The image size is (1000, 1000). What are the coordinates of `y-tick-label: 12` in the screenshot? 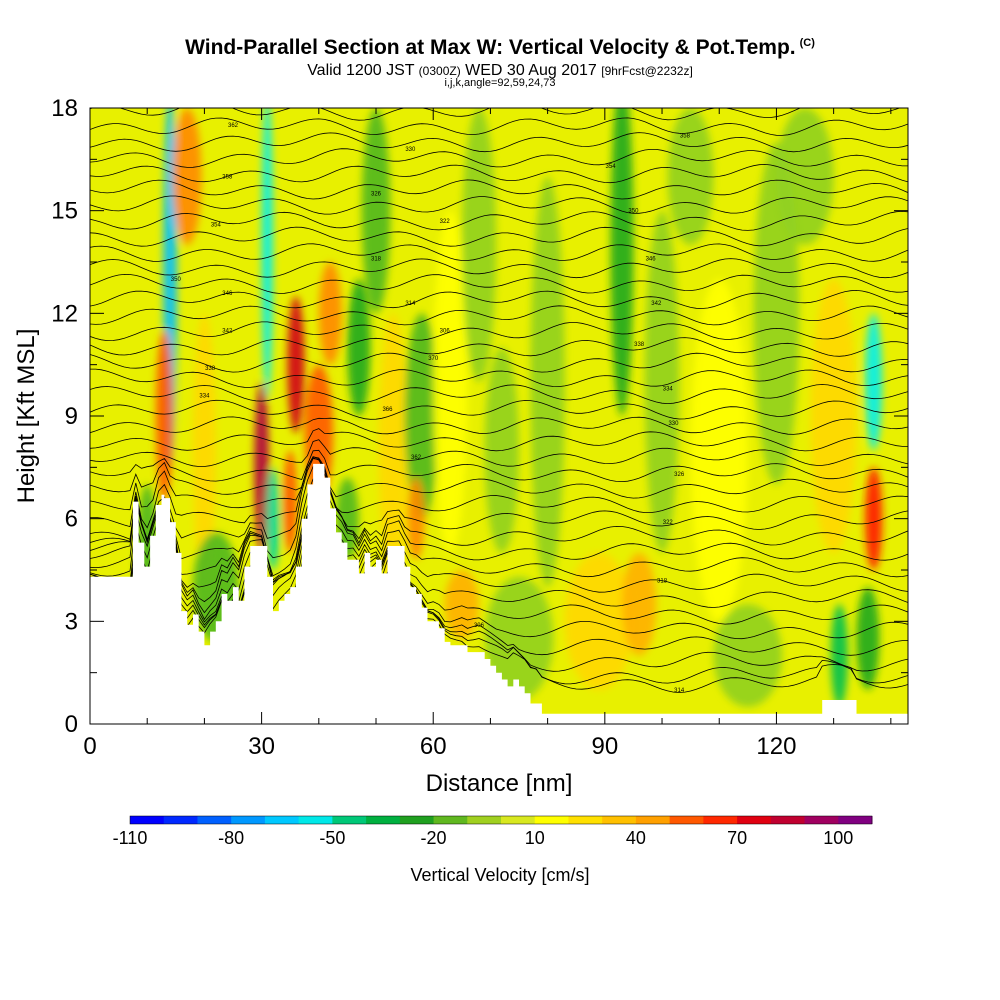 It's located at (64, 313).